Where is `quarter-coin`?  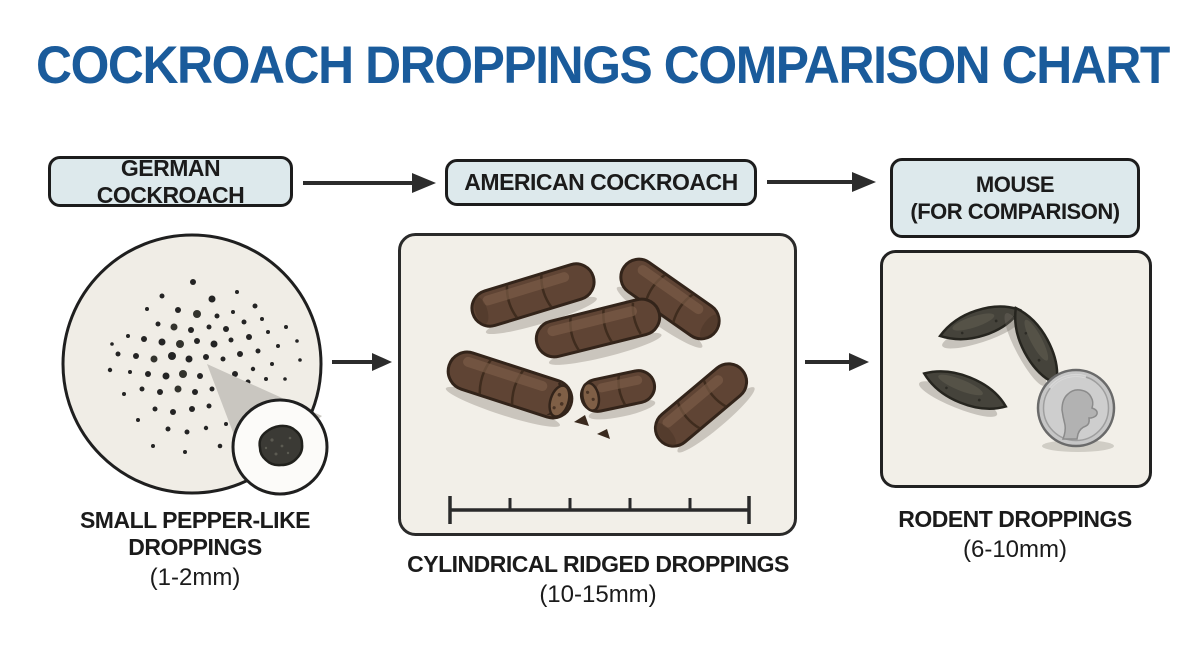
quarter-coin is located at coordinates (1076, 410).